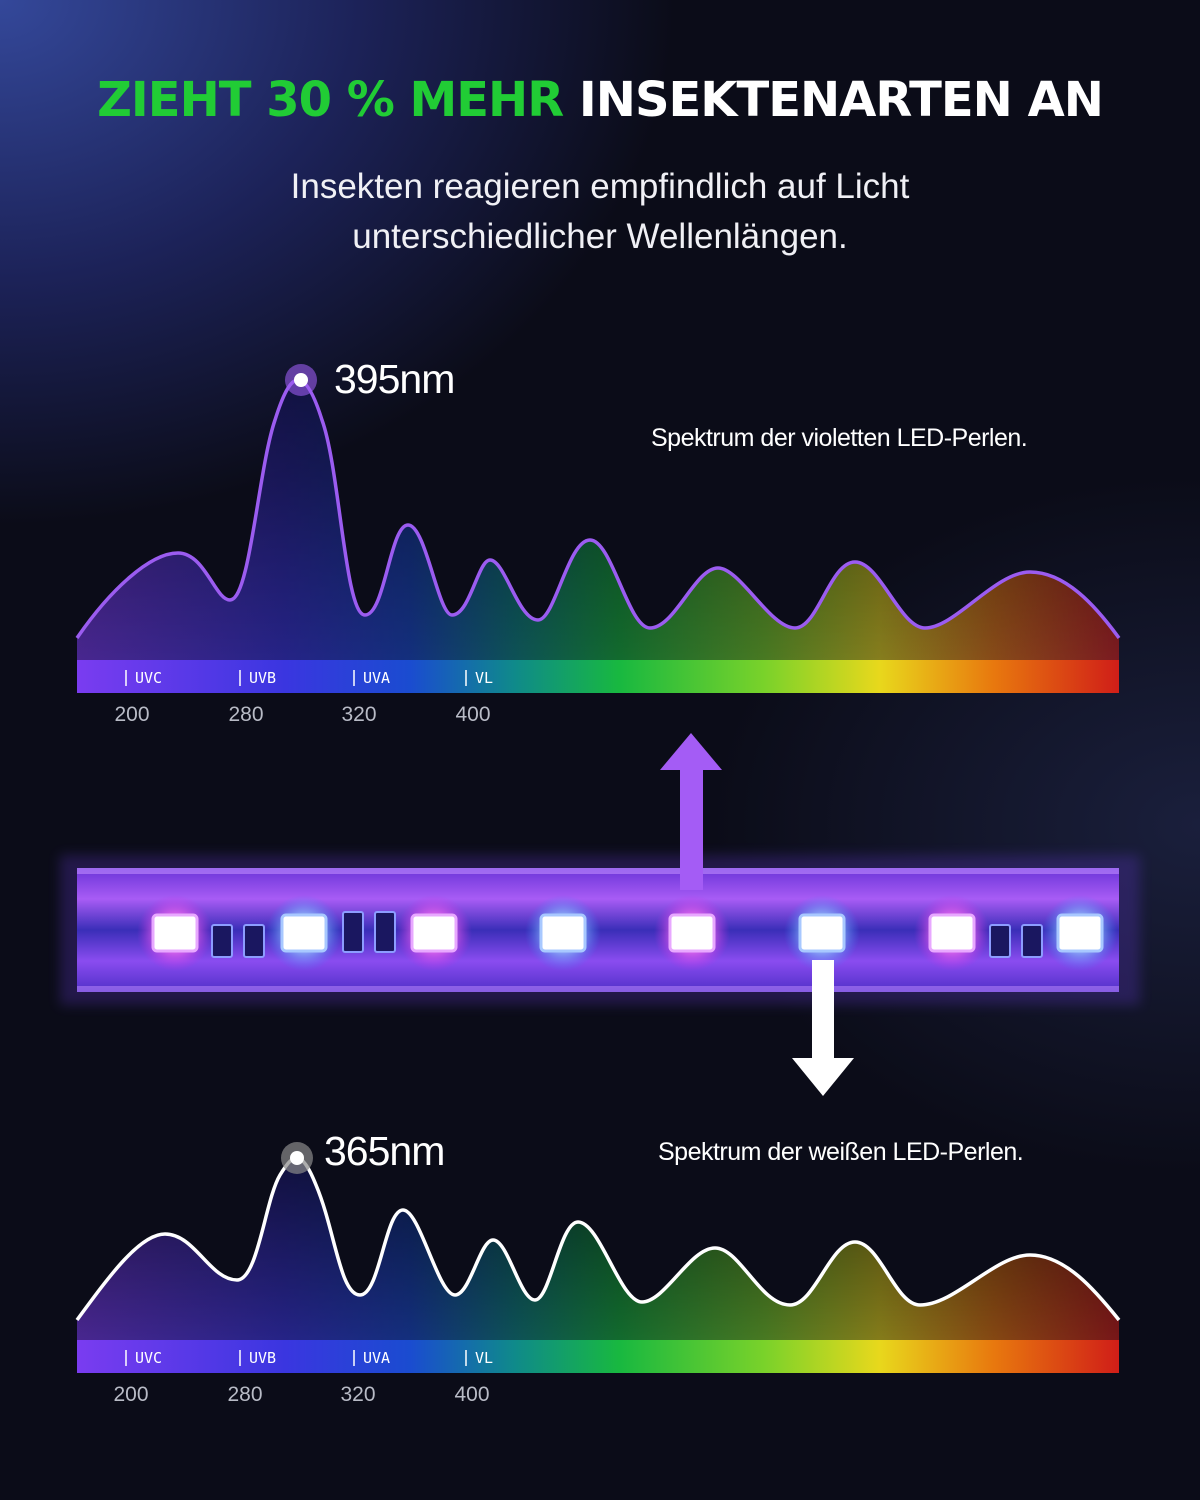 This screenshot has width=1200, height=1500. Describe the element at coordinates (301, 380) in the screenshot. I see `violet-peak-marker` at that location.